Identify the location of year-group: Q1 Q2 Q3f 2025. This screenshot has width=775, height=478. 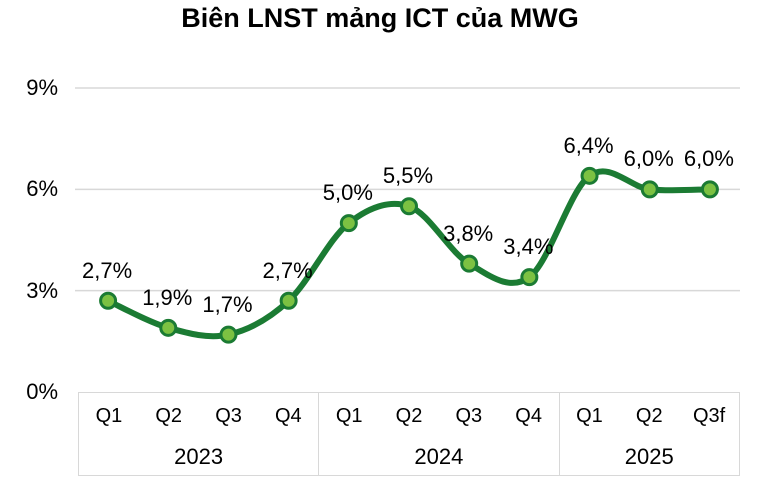
(648, 434).